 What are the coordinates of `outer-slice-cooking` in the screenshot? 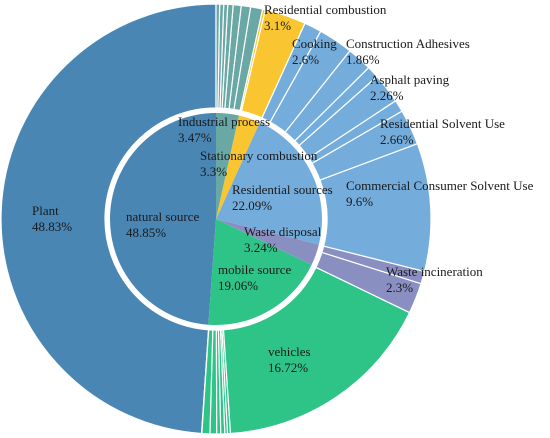 It's located at (310, 82).